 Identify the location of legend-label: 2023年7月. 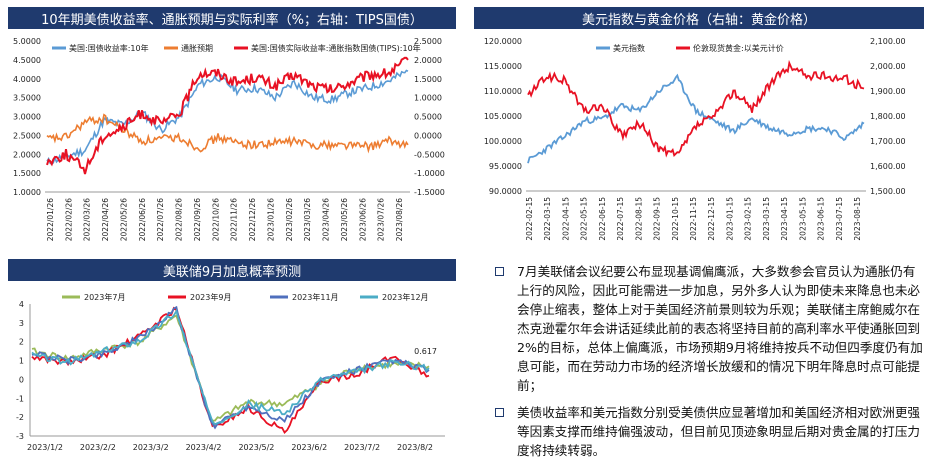
(104, 297).